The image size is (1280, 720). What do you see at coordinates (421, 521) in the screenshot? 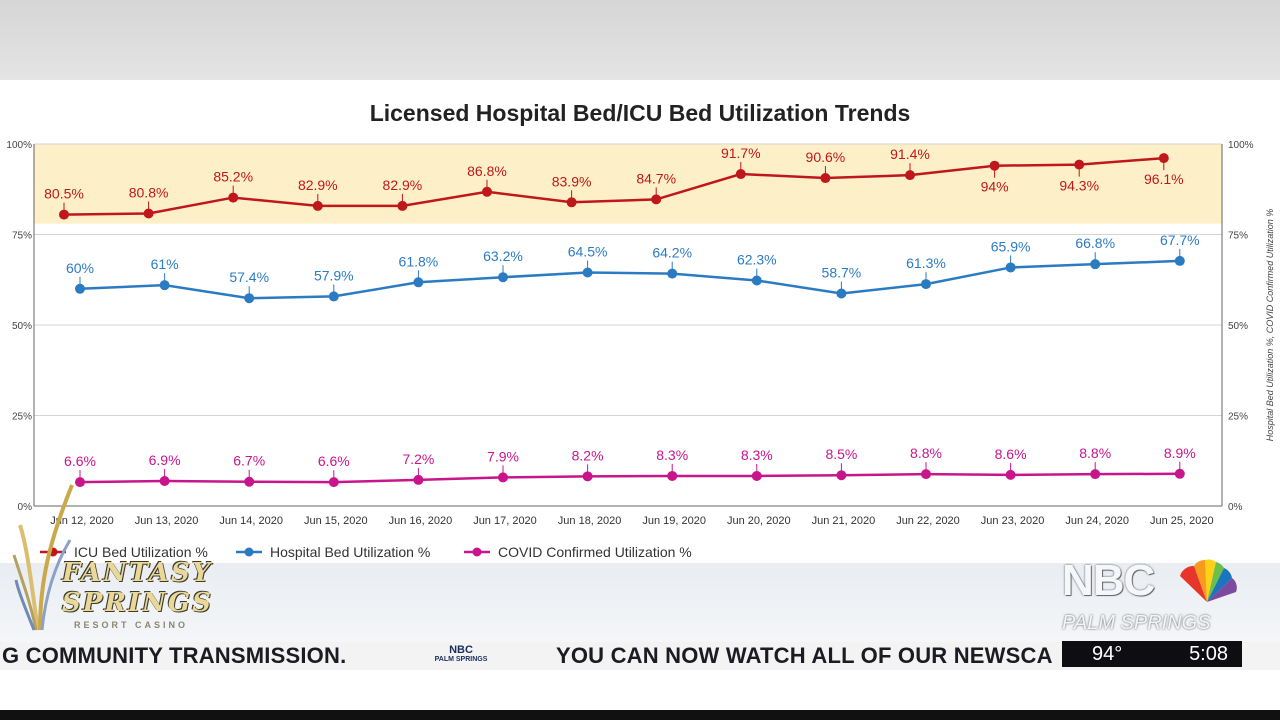
I see `x-tick-label: Jun 16, 2020` at bounding box center [421, 521].